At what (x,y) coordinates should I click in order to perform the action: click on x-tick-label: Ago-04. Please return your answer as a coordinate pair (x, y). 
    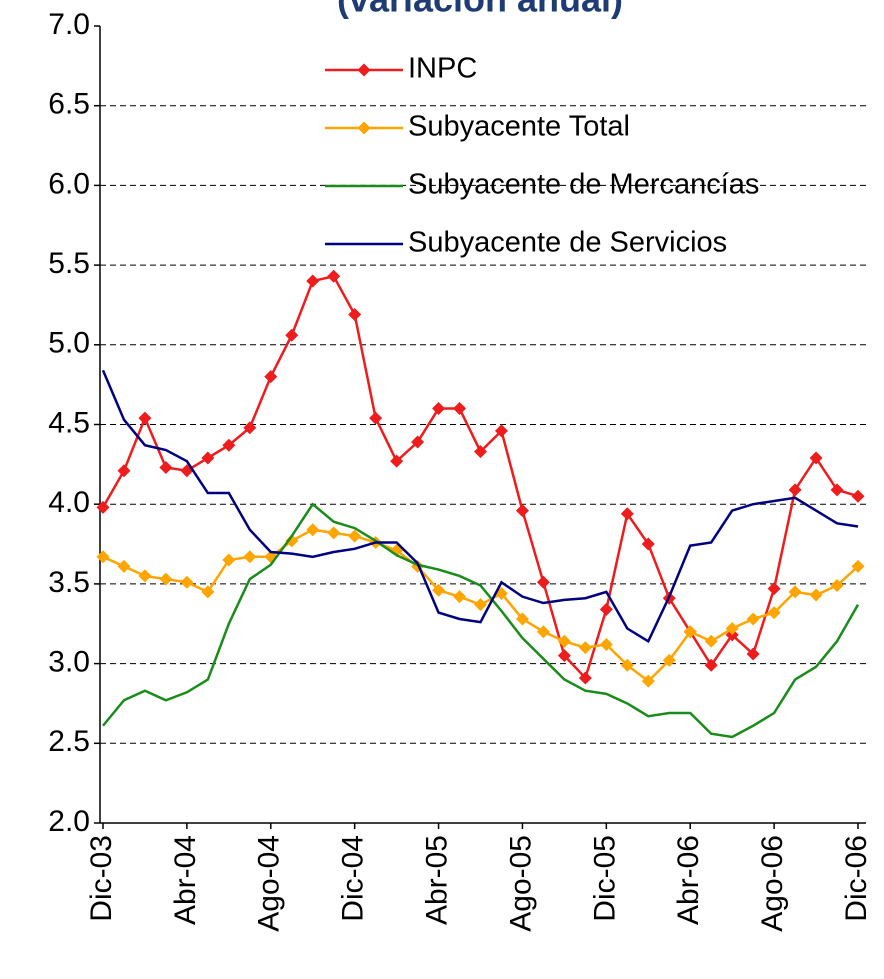
    Looking at the image, I should click on (269, 883).